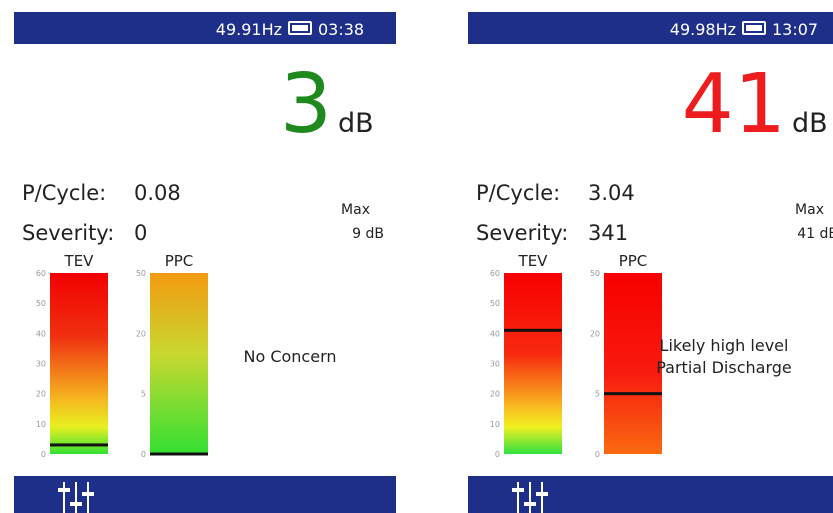 The image size is (833, 513). I want to click on status-message: No Concern, so click(289, 356).